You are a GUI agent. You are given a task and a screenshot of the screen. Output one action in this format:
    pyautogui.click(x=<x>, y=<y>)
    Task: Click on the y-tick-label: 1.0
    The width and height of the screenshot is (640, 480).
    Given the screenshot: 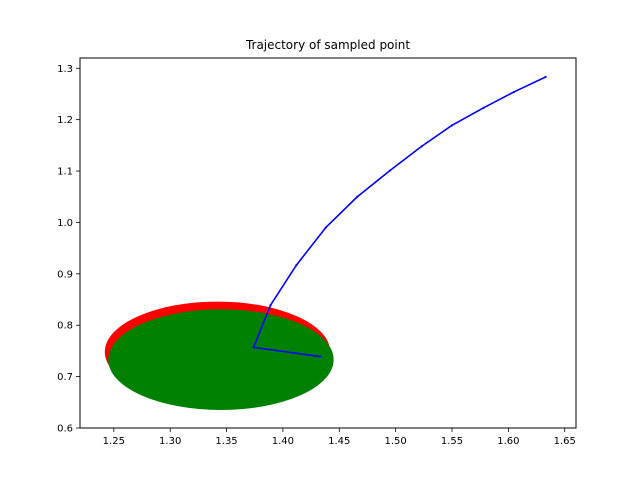 What is the action you would take?
    pyautogui.click(x=65, y=223)
    